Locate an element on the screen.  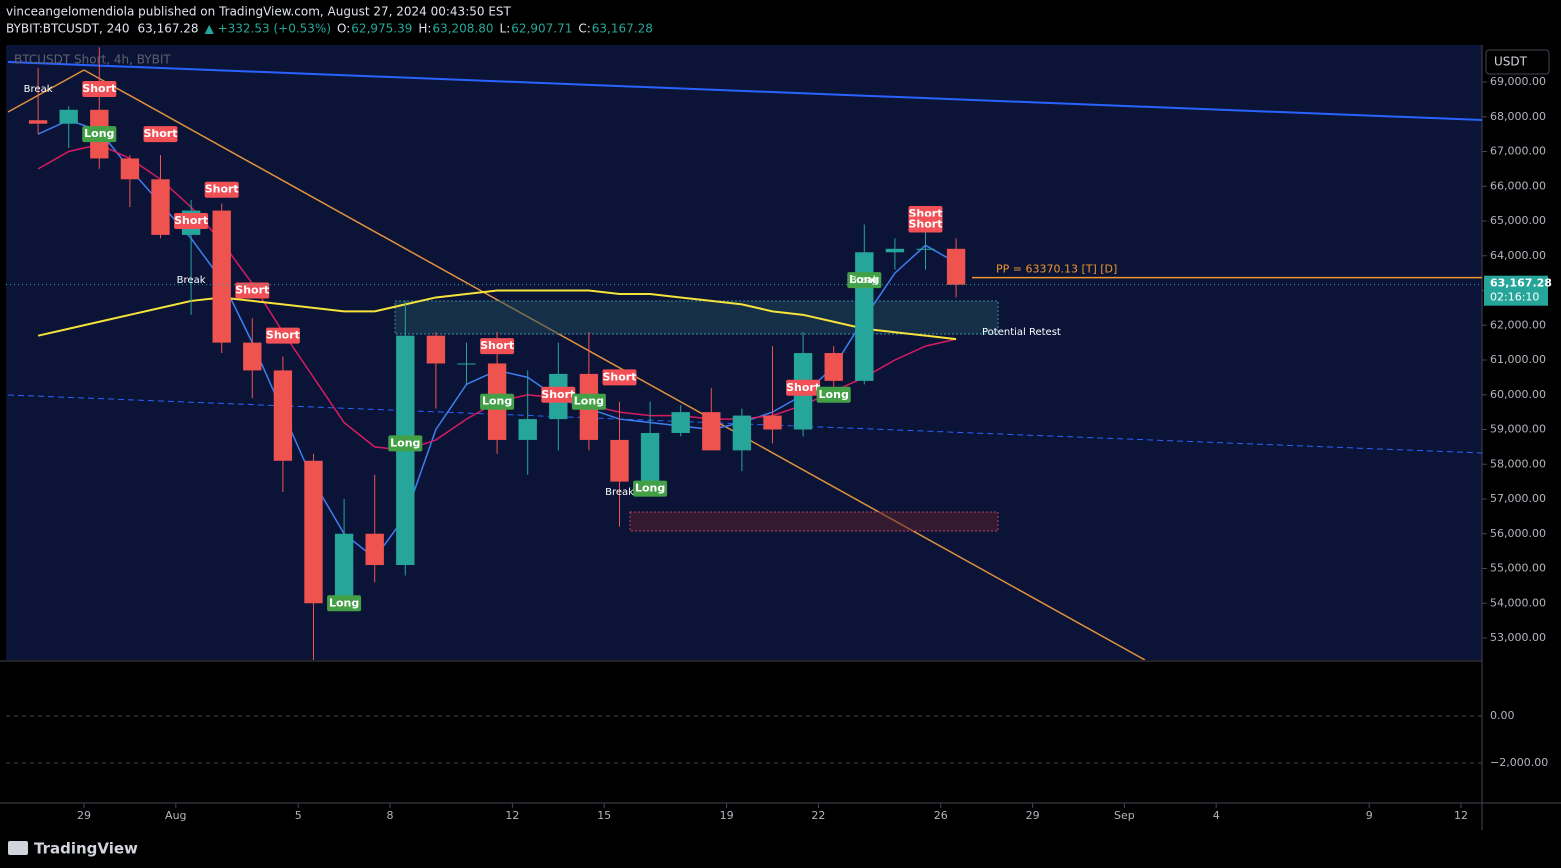
header-c: 63,167.28 is located at coordinates (622, 29).